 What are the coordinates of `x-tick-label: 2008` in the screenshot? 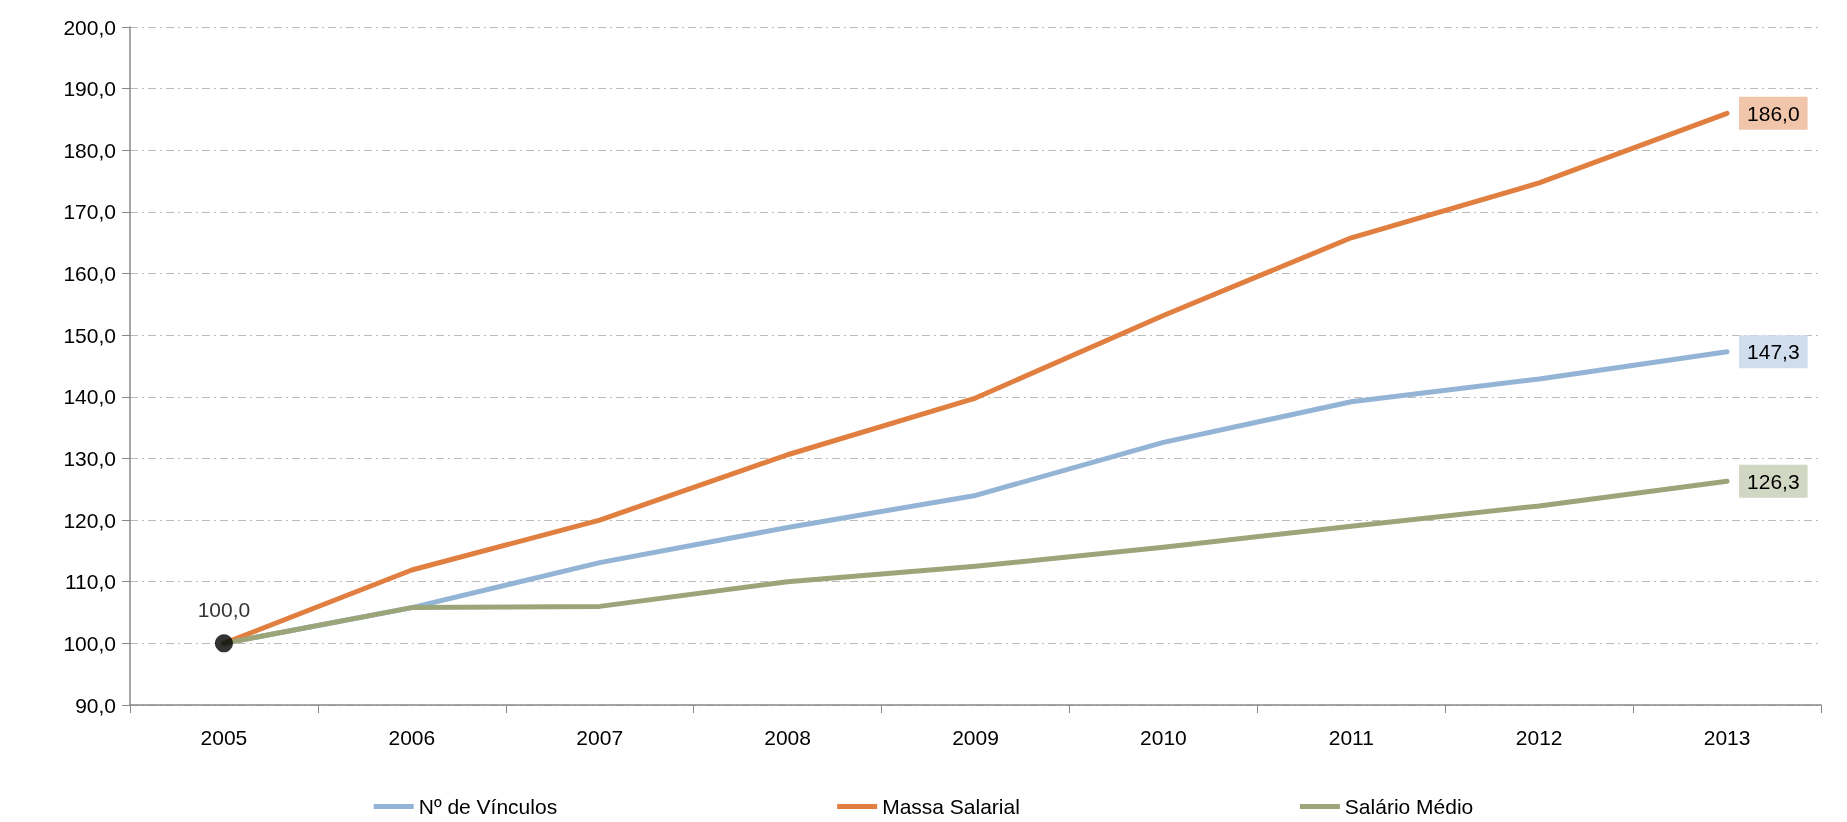 It's located at (787, 737).